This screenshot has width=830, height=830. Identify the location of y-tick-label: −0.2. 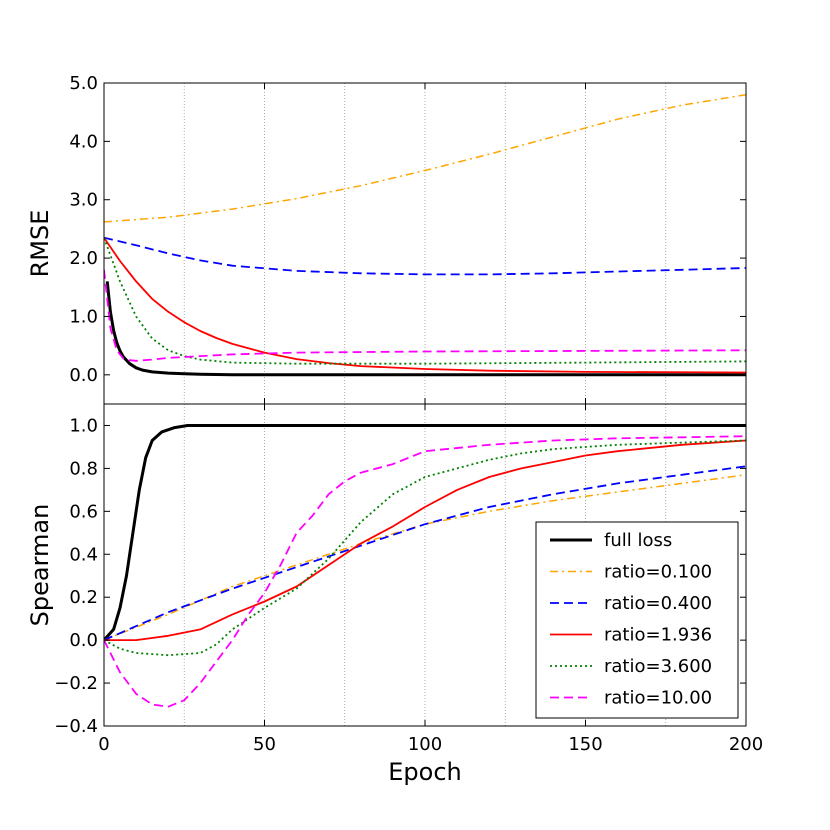
(76, 683).